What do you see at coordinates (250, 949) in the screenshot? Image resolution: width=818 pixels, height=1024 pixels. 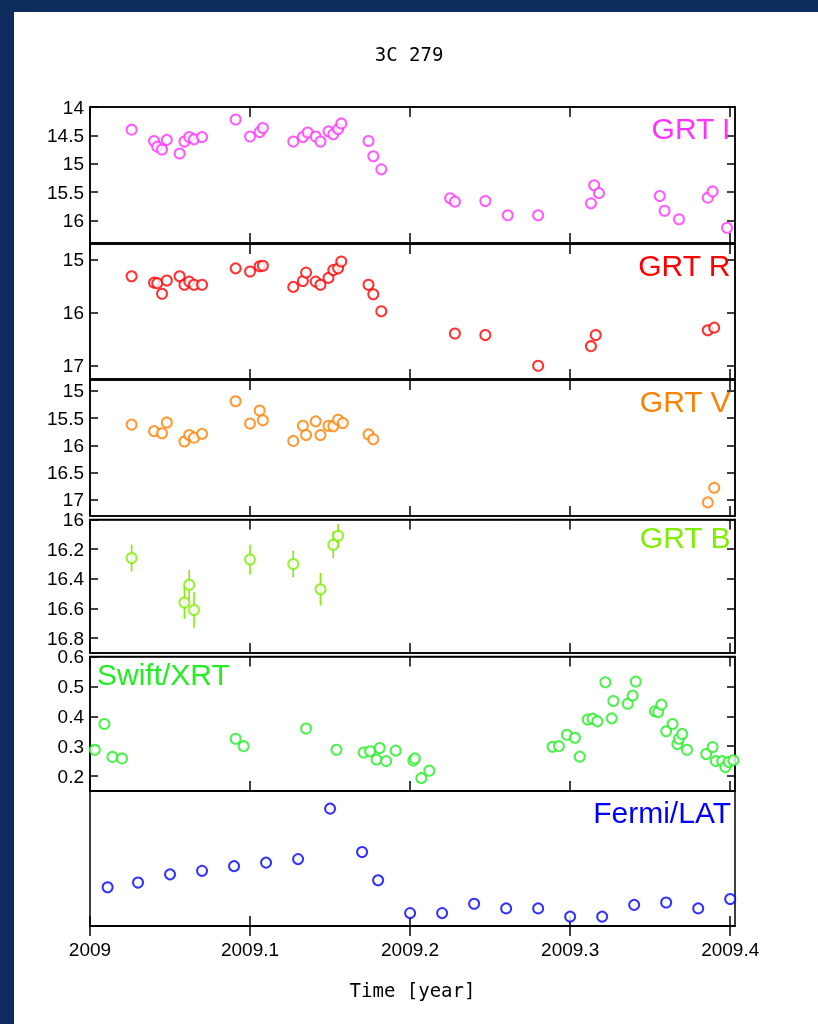 I see `x-tick-label: 2009.1` at bounding box center [250, 949].